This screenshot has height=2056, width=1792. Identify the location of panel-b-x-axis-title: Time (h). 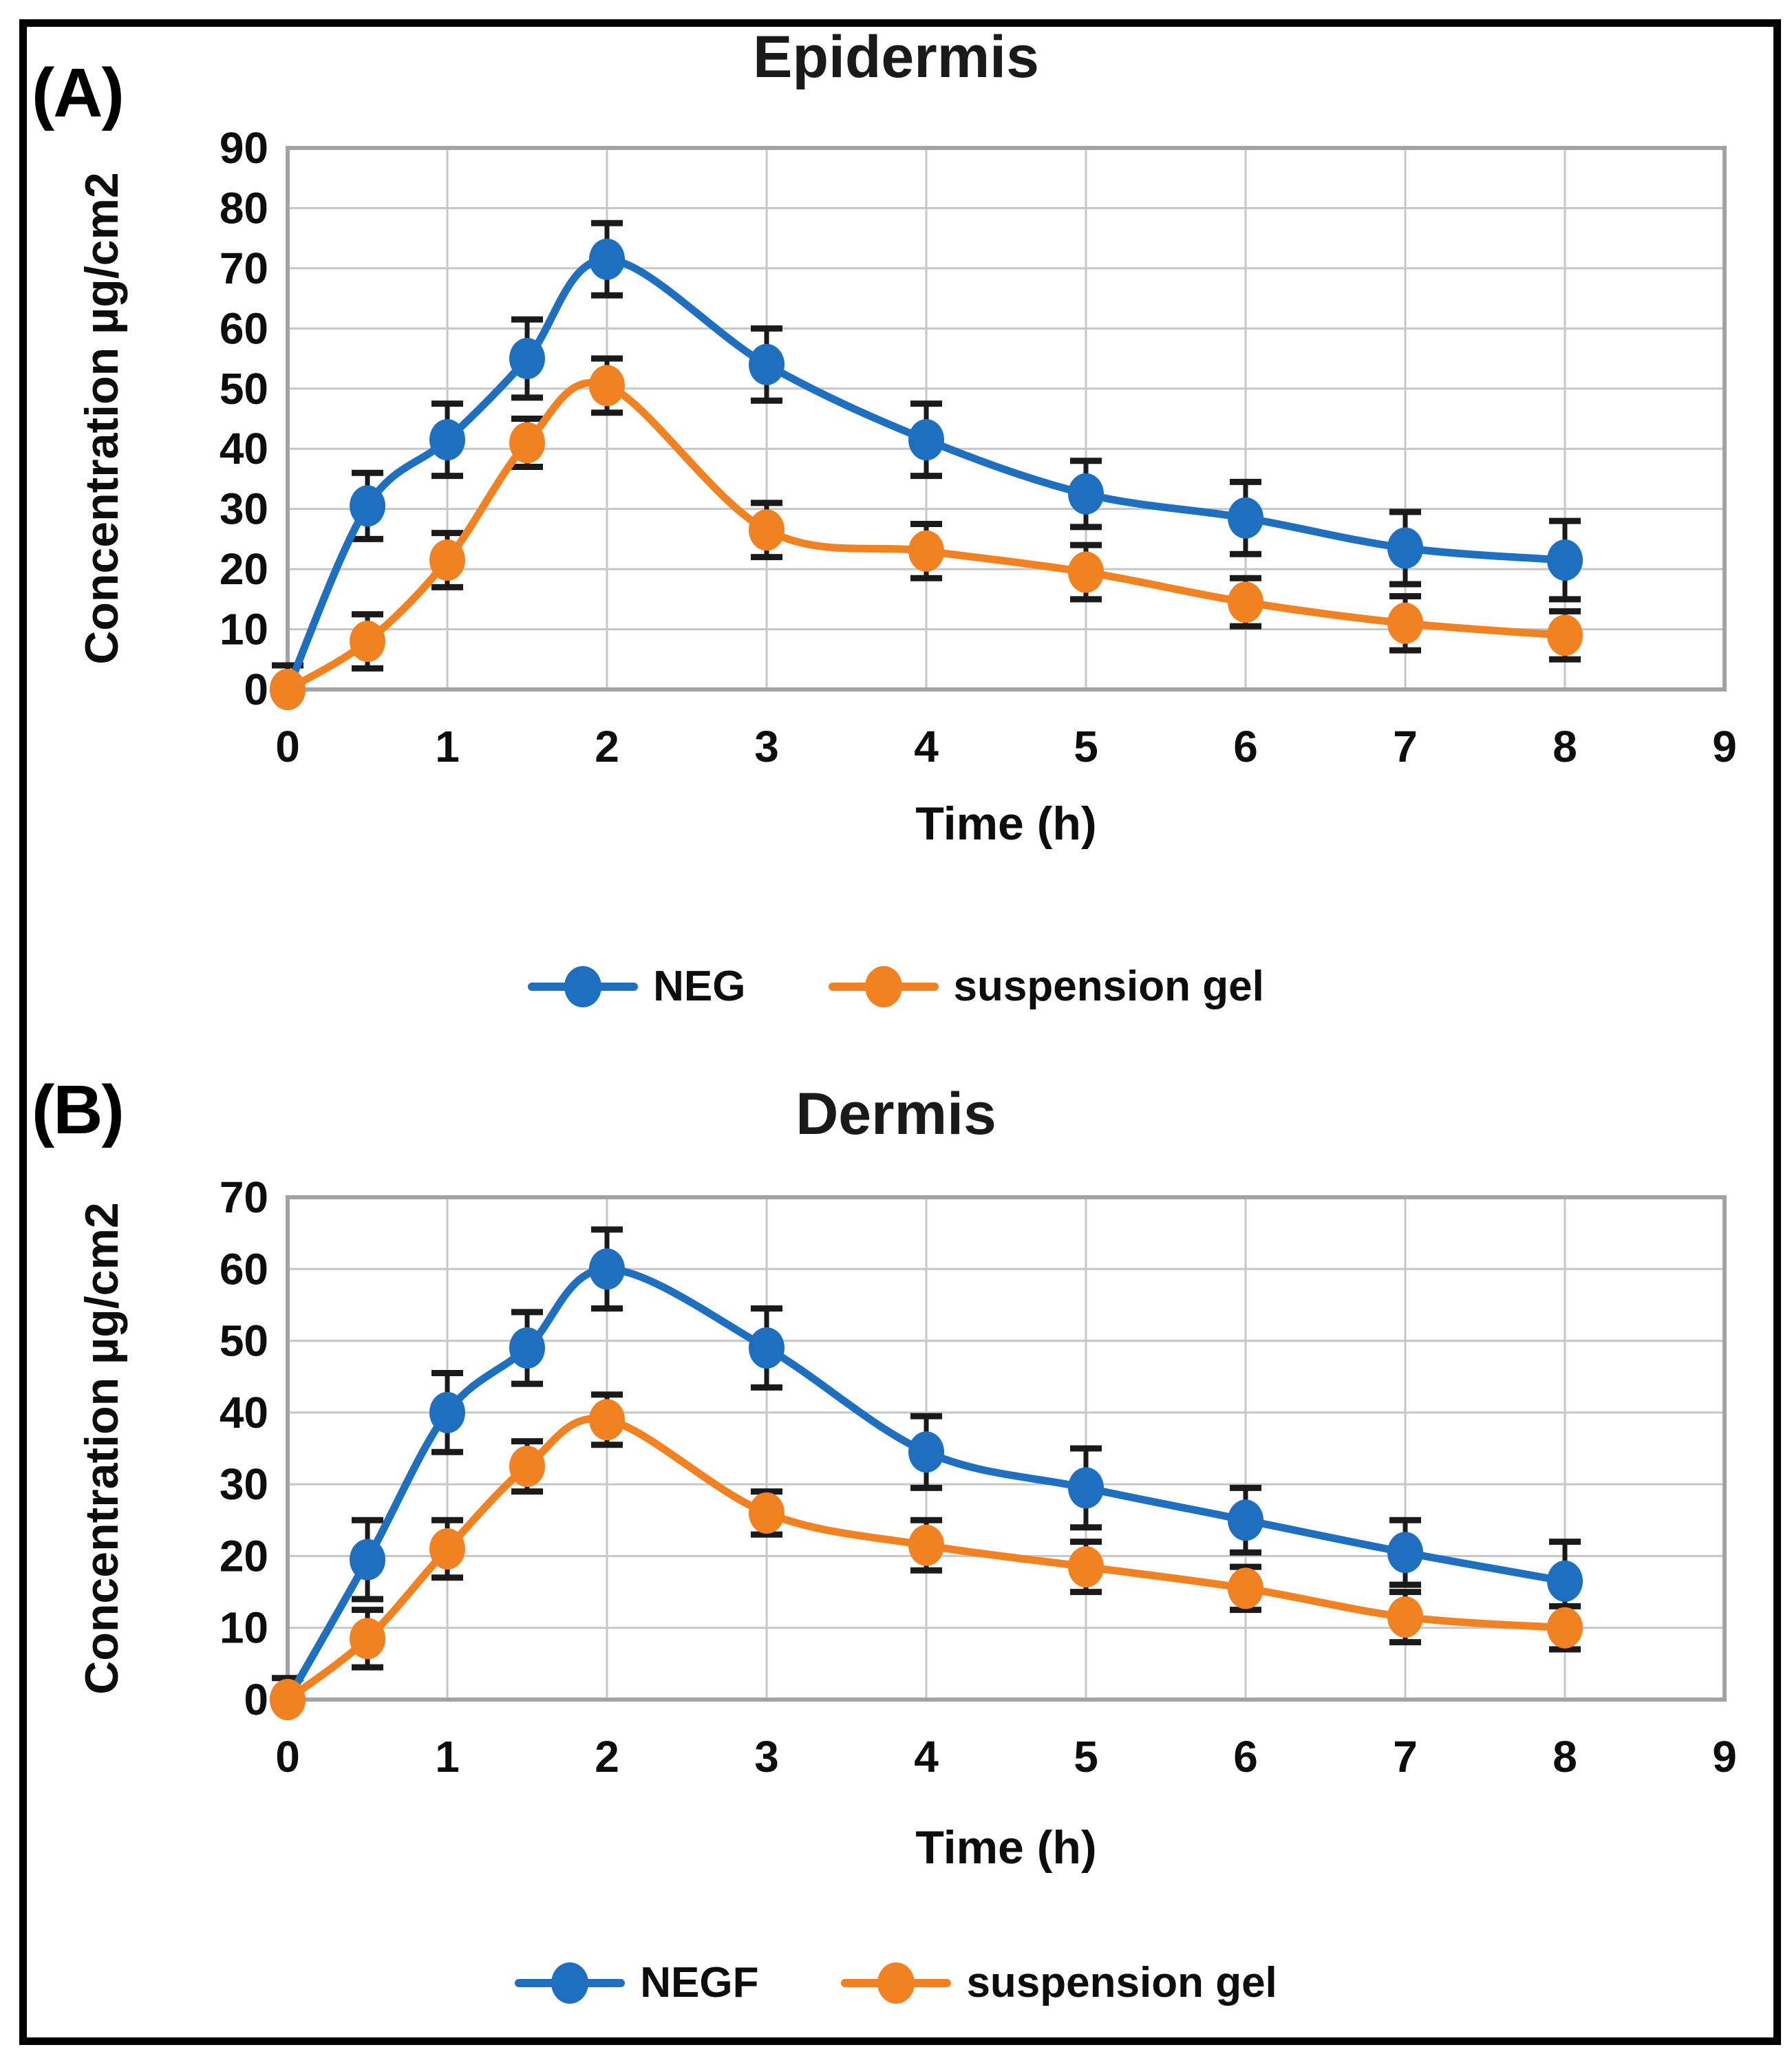
(1006, 1847).